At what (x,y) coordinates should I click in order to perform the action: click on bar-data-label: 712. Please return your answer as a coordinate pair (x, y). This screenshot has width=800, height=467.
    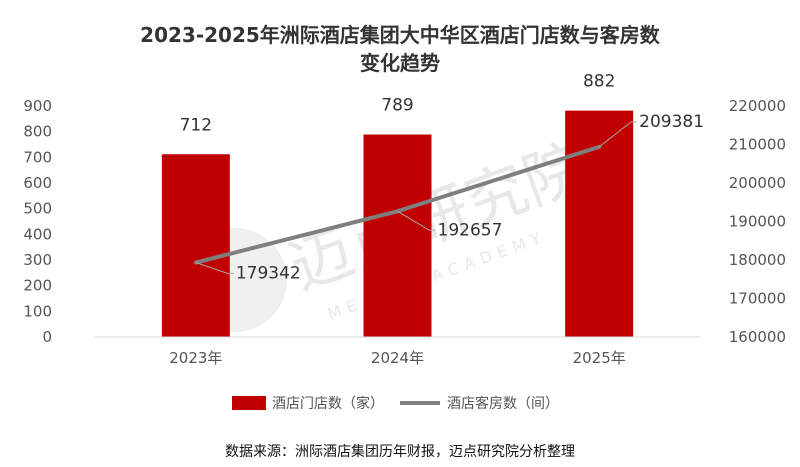
    Looking at the image, I should click on (196, 125).